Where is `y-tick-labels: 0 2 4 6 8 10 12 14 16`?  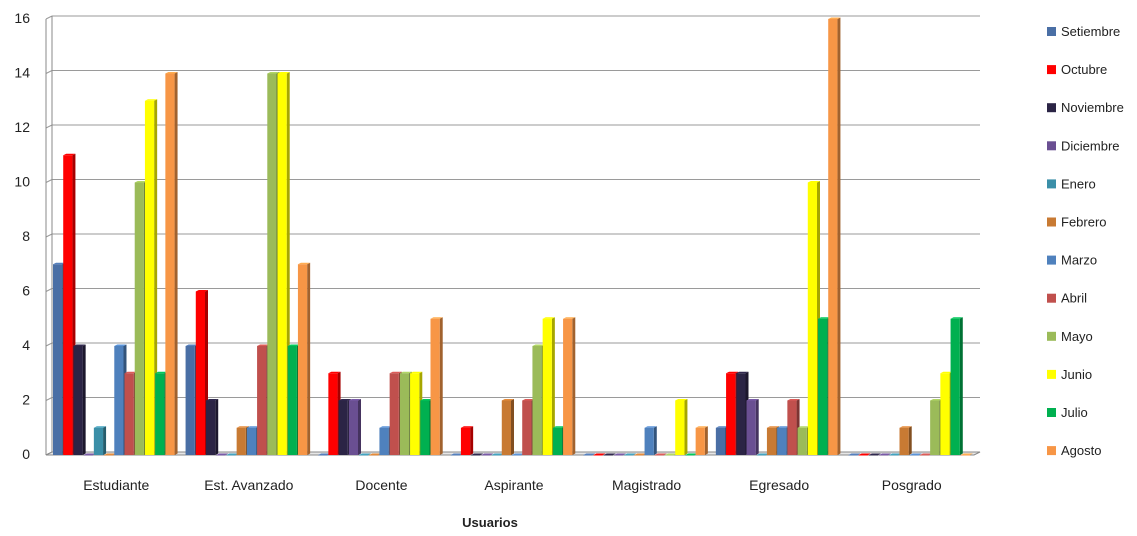 y-tick-labels: 0 2 4 6 8 10 12 14 16 is located at coordinates (22, 236).